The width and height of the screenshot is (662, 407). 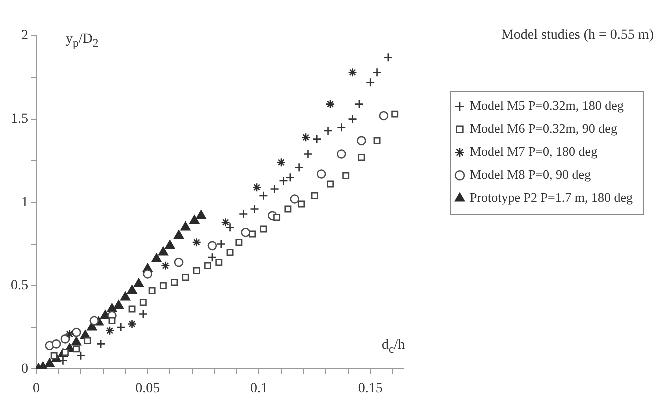 What do you see at coordinates (19, 286) in the screenshot?
I see `y-tick-label: 0.5` at bounding box center [19, 286].